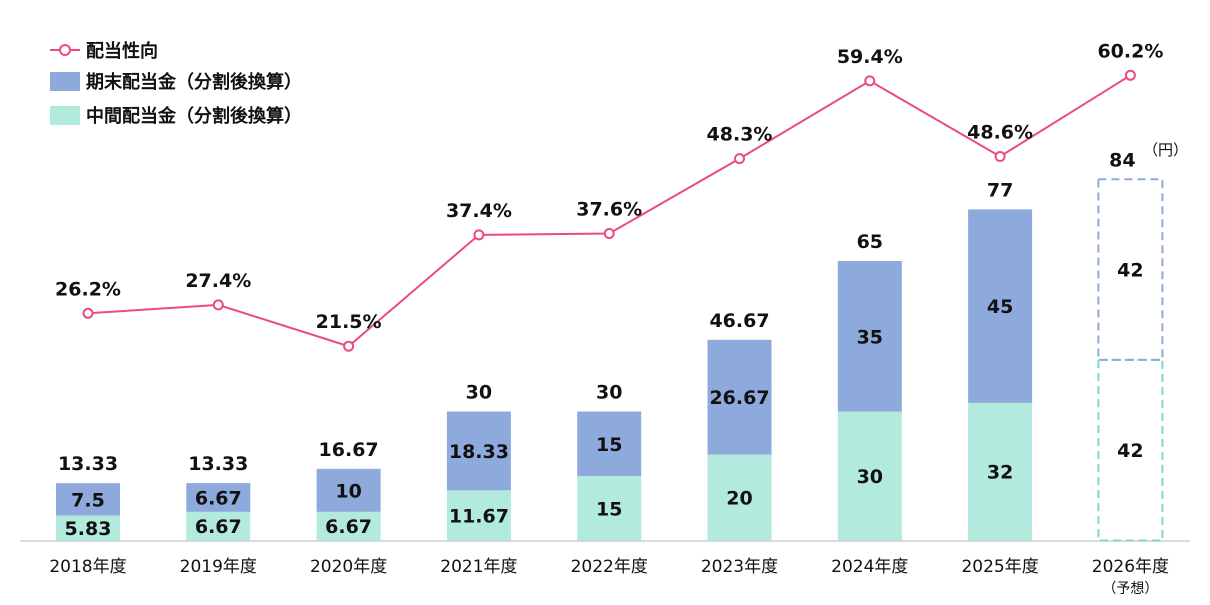  What do you see at coordinates (999, 567) in the screenshot?
I see `x-tick-label: 2025年度` at bounding box center [999, 567].